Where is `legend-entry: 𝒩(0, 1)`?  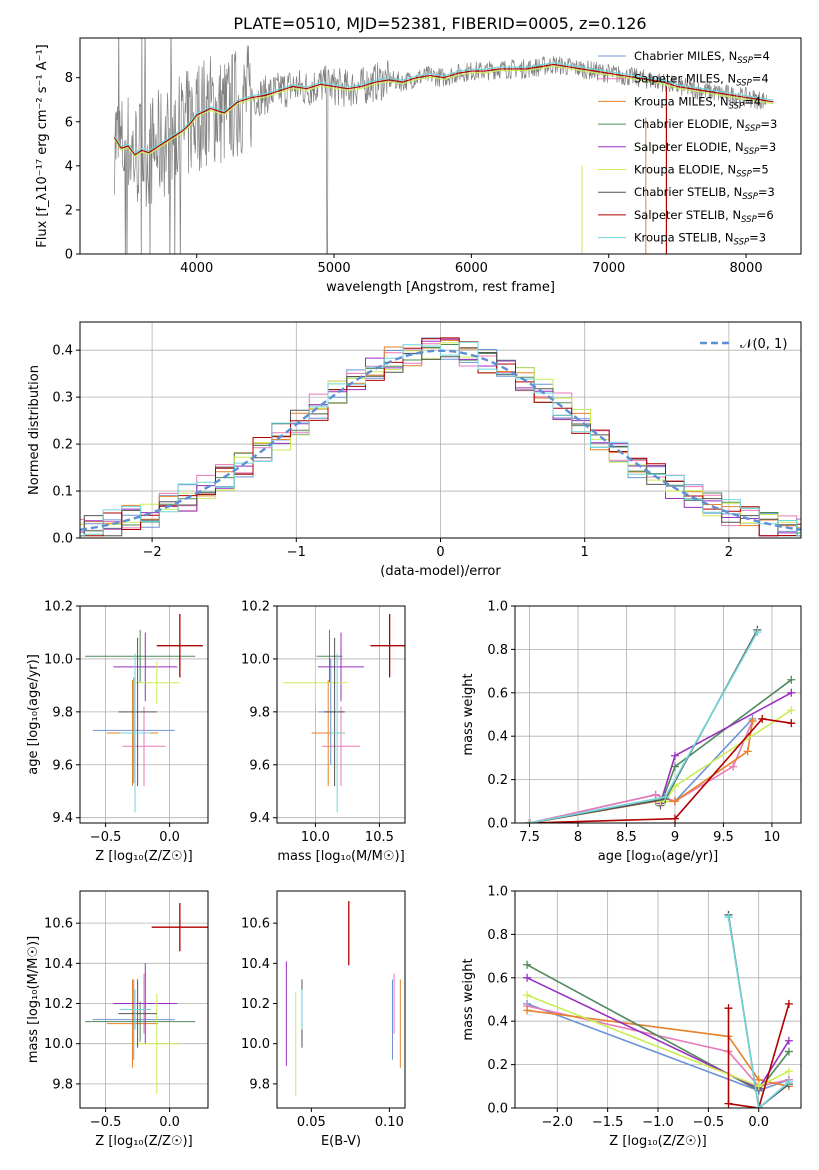
legend-entry: 𝒩(0, 1) is located at coordinates (763, 344).